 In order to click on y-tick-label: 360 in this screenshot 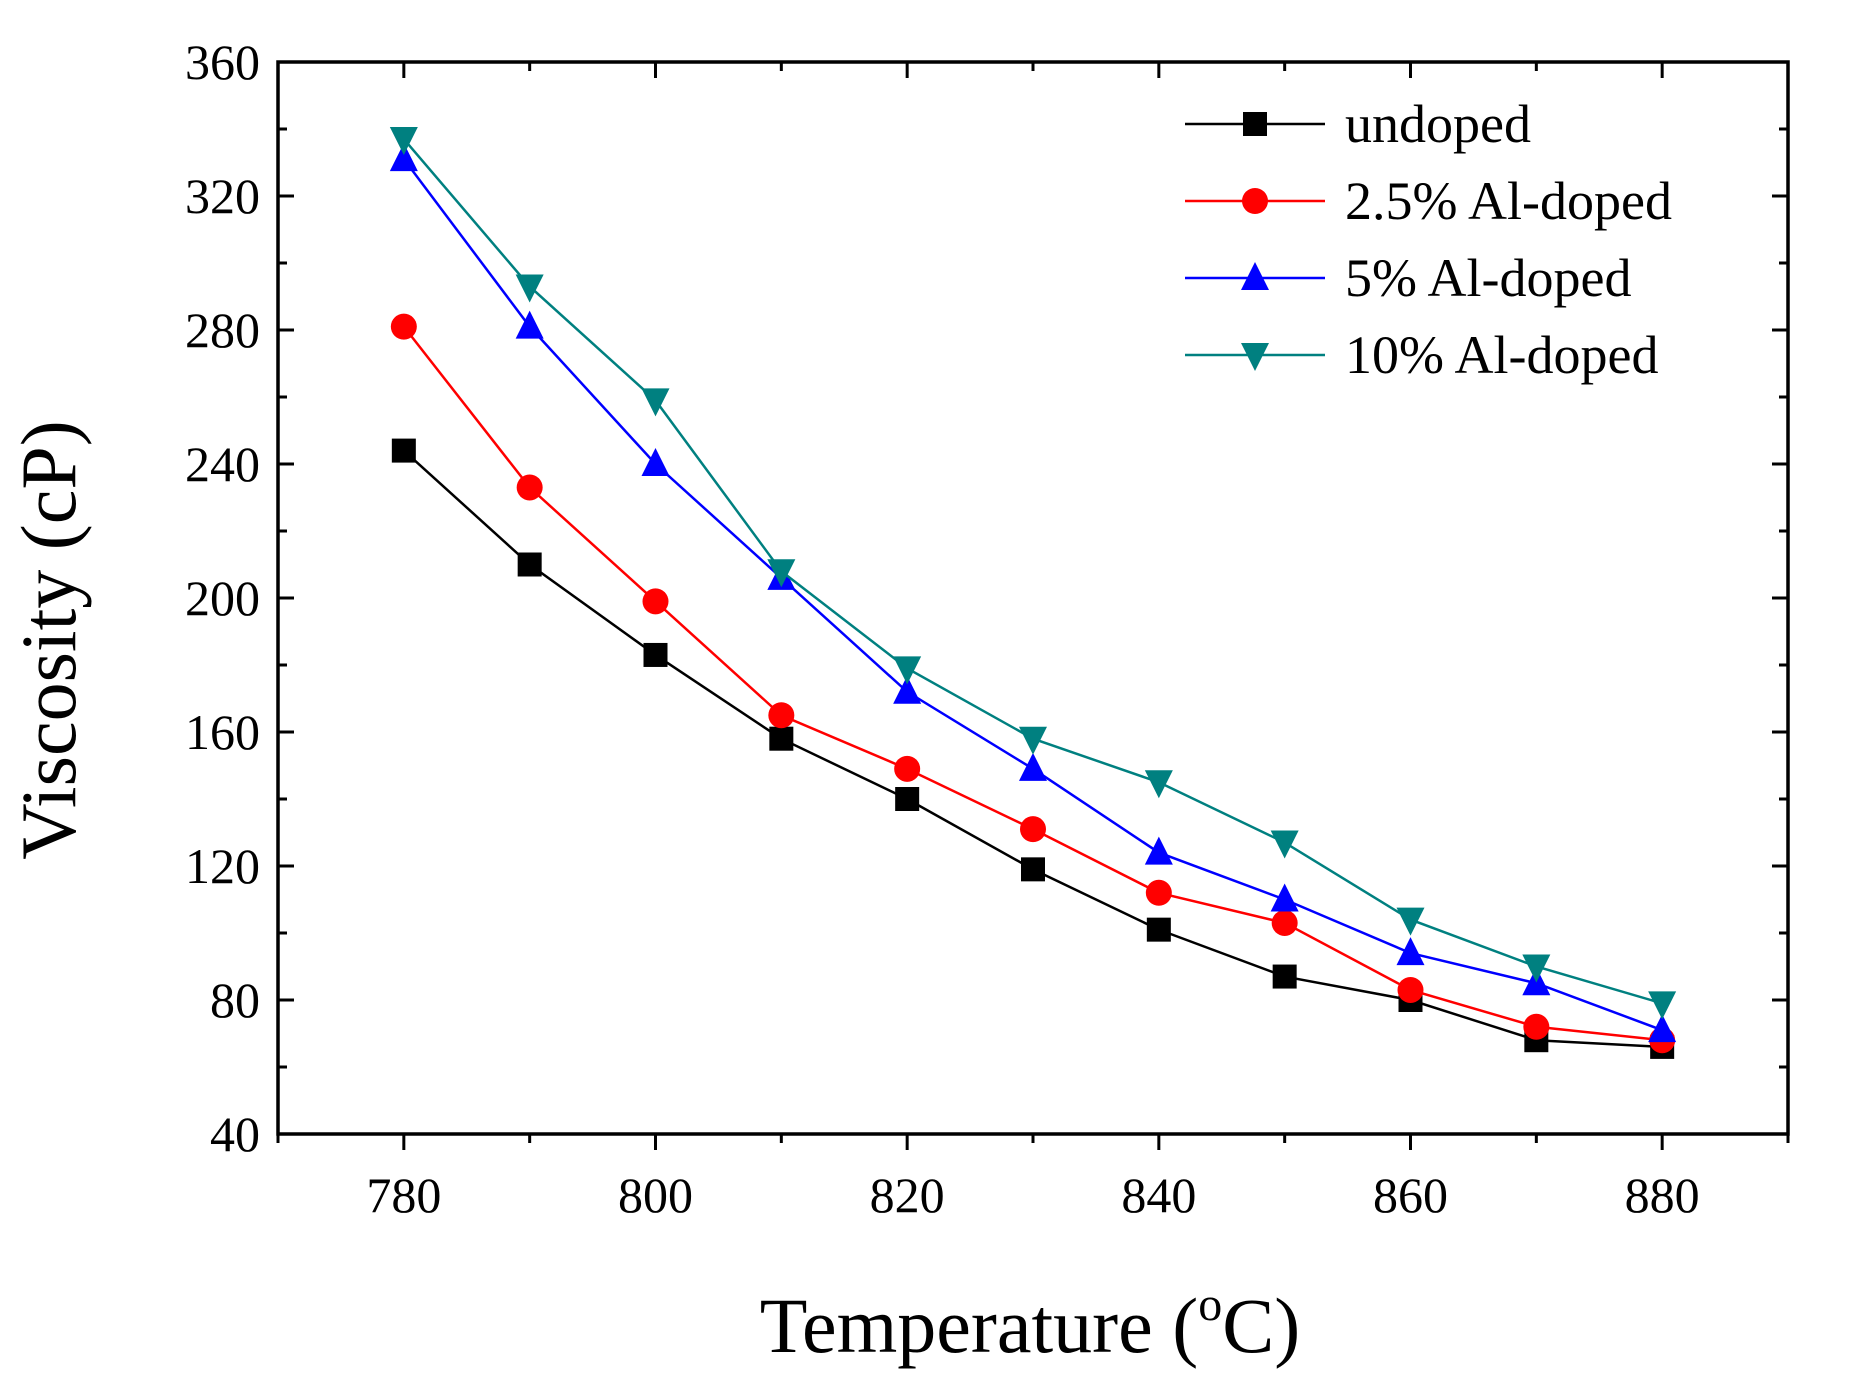, I will do `click(222, 62)`.